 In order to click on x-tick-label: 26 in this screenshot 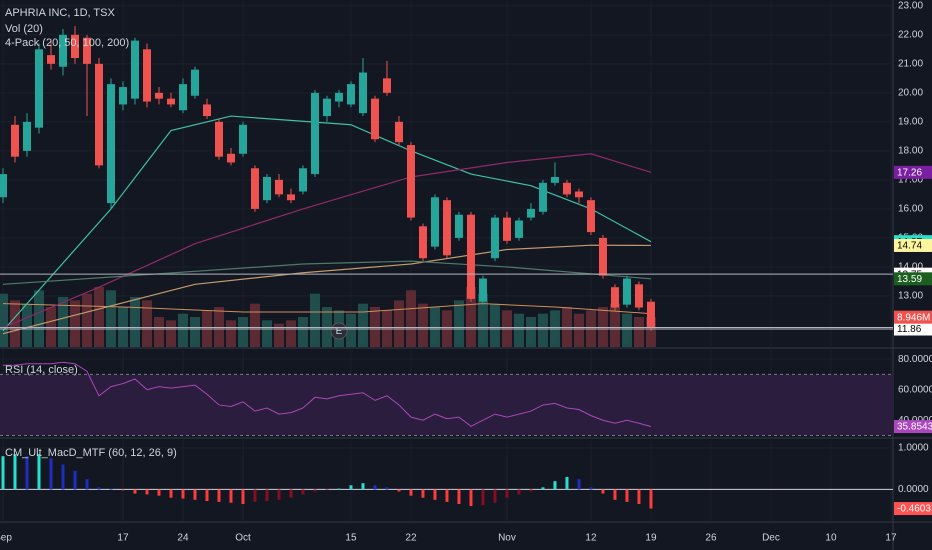, I will do `click(711, 538)`.